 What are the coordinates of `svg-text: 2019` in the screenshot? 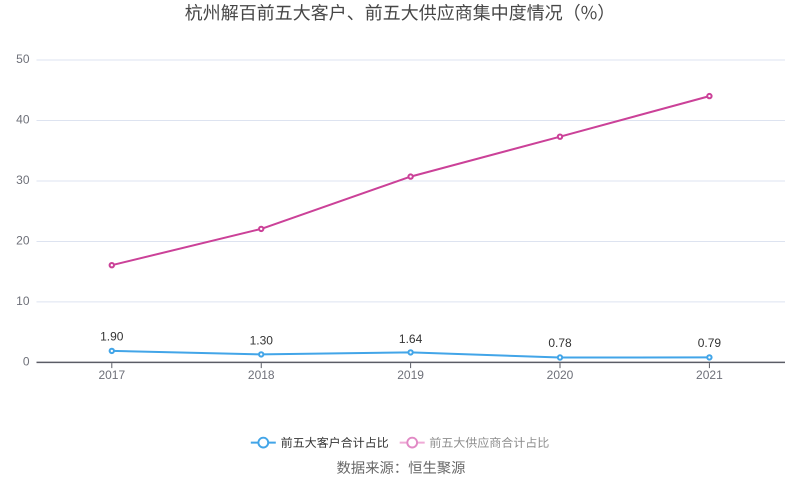 It's located at (410, 375).